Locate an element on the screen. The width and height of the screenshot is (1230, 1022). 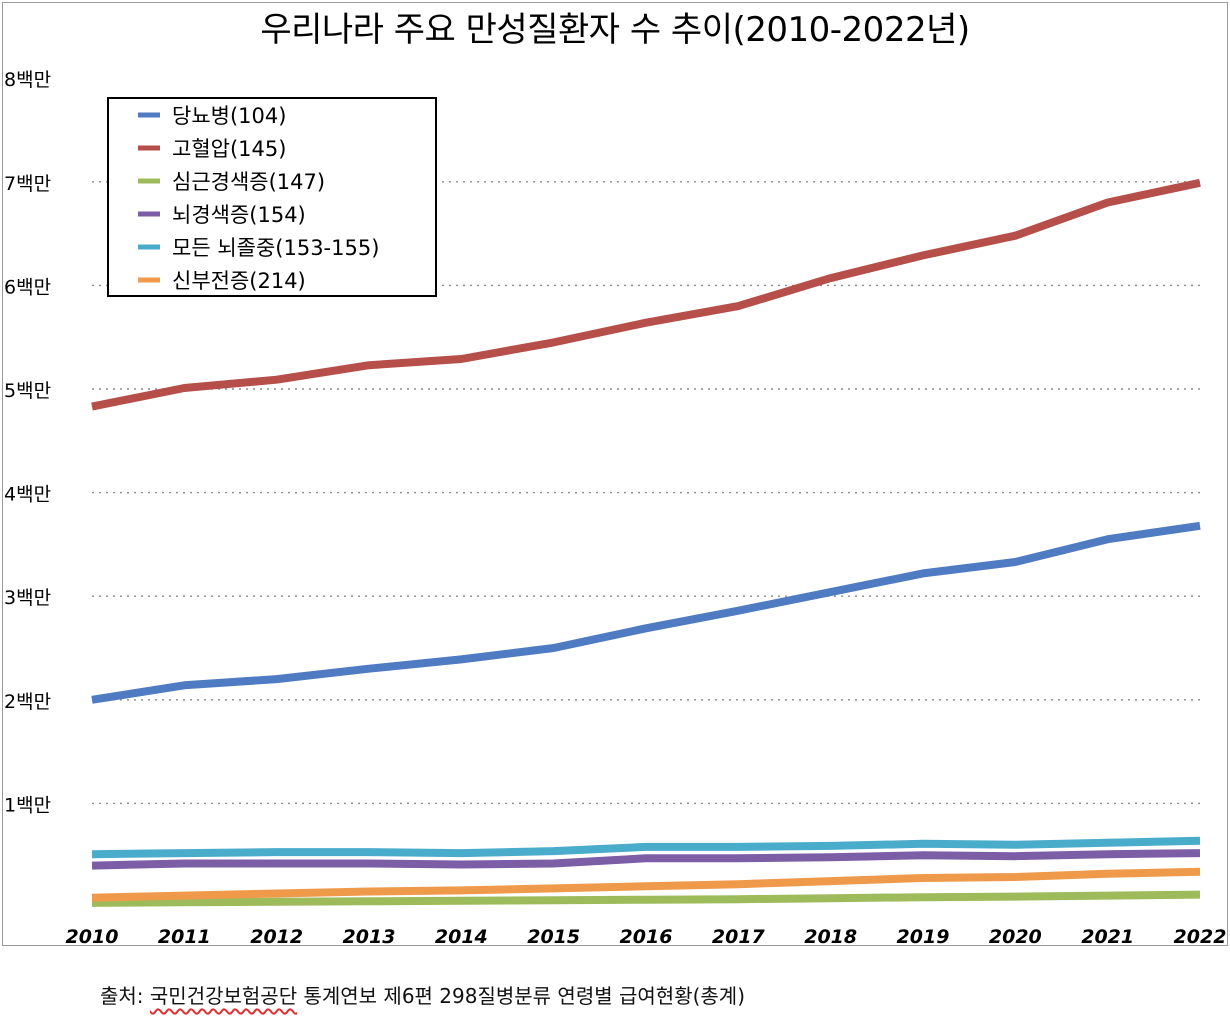
legend-label: 뇌경색증(154) is located at coordinates (239, 215).